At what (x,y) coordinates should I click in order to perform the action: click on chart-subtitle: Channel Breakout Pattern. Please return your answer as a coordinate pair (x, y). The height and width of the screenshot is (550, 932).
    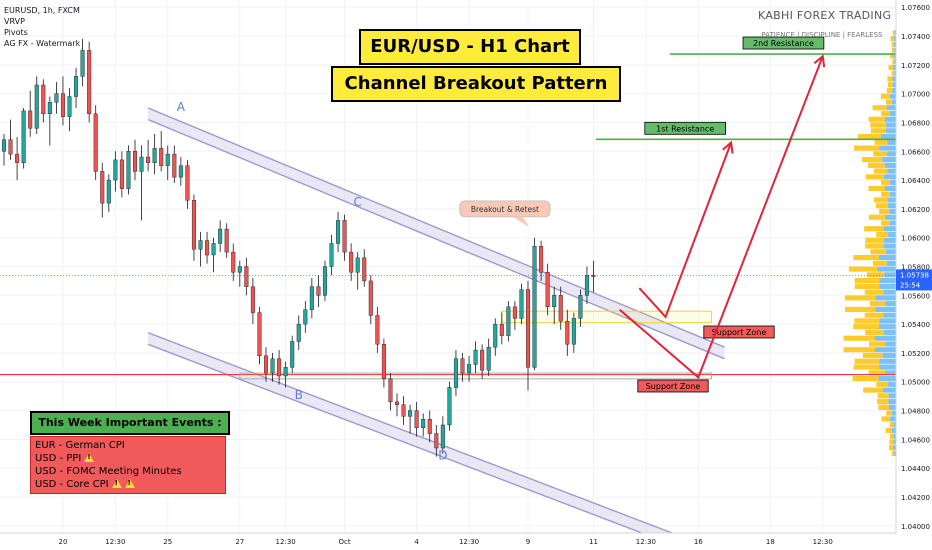
    Looking at the image, I should click on (476, 84).